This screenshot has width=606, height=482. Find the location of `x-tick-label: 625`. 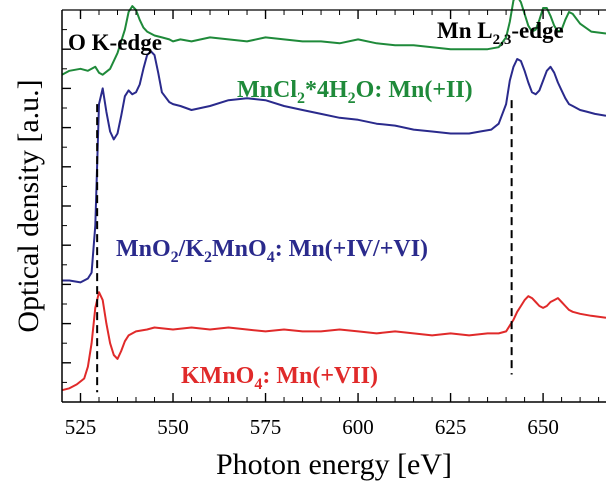

x-tick-label: 625 is located at coordinates (451, 427).